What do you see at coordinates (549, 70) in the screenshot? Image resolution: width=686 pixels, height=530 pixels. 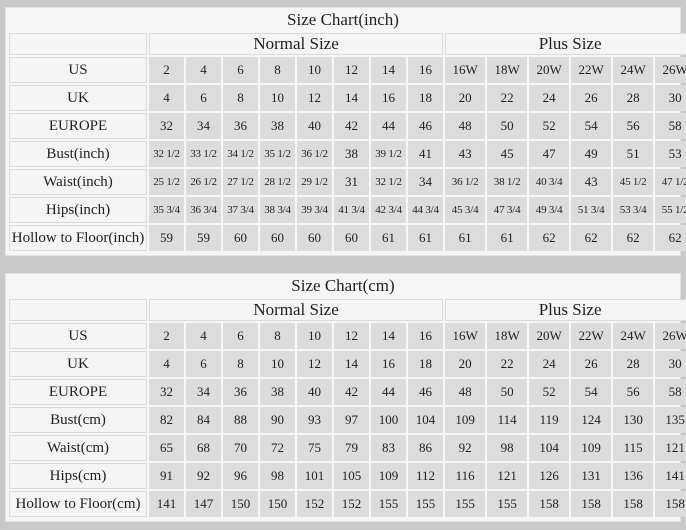 I see `size-cell: 20W` at bounding box center [549, 70].